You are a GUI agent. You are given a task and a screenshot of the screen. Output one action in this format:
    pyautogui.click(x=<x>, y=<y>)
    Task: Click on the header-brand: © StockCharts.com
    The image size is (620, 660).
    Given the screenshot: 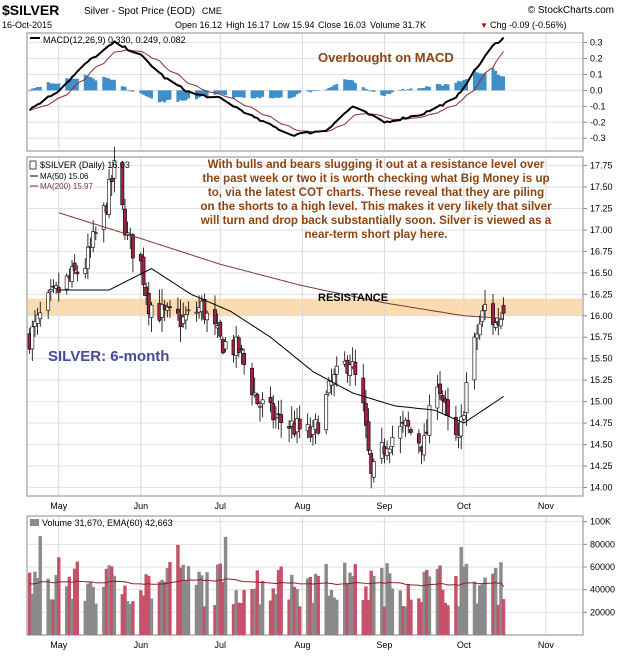 What is the action you would take?
    pyautogui.click(x=571, y=10)
    